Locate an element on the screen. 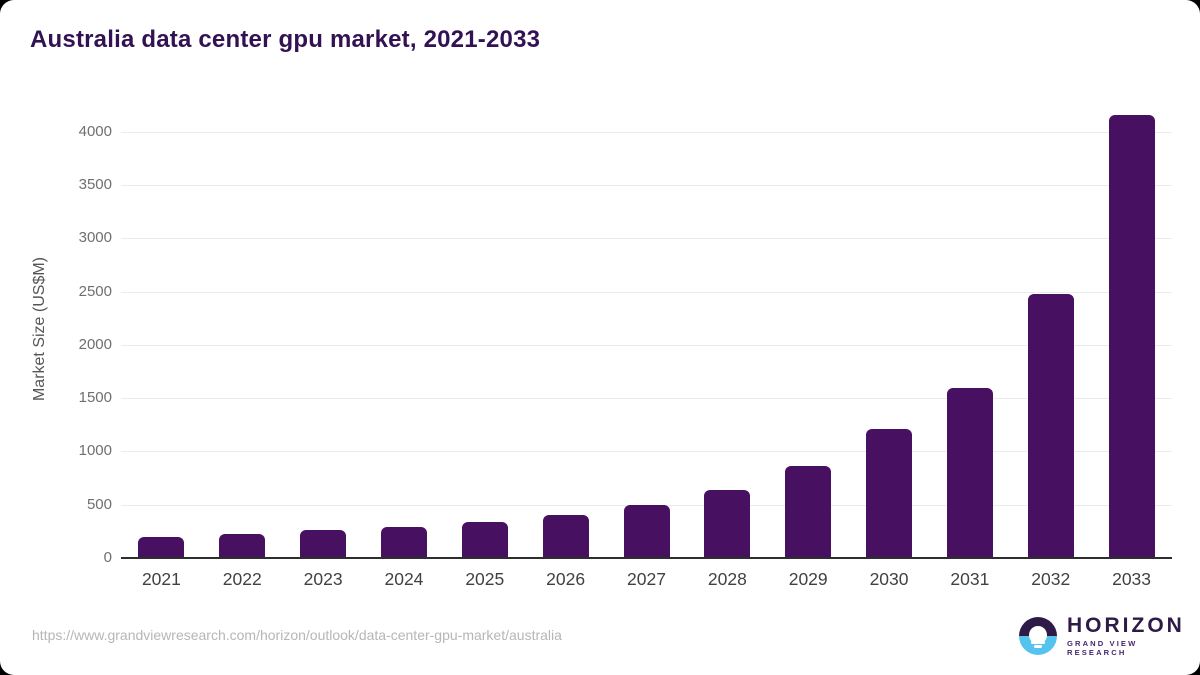 This screenshot has height=675, width=1200. x-tick-label-2028: 2028 is located at coordinates (727, 579).